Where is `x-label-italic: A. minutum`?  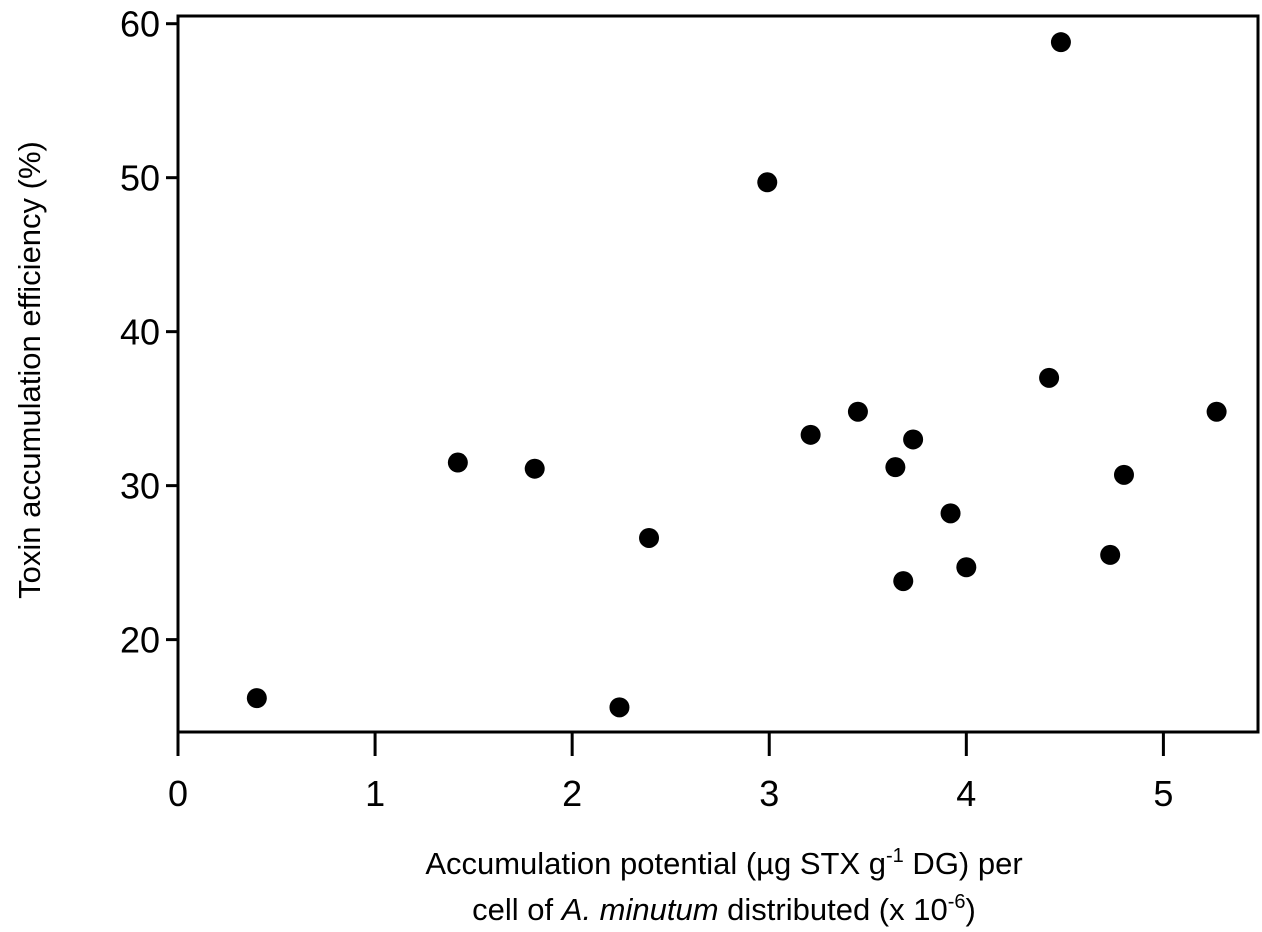 x-label-italic: A. minutum is located at coordinates (639, 909).